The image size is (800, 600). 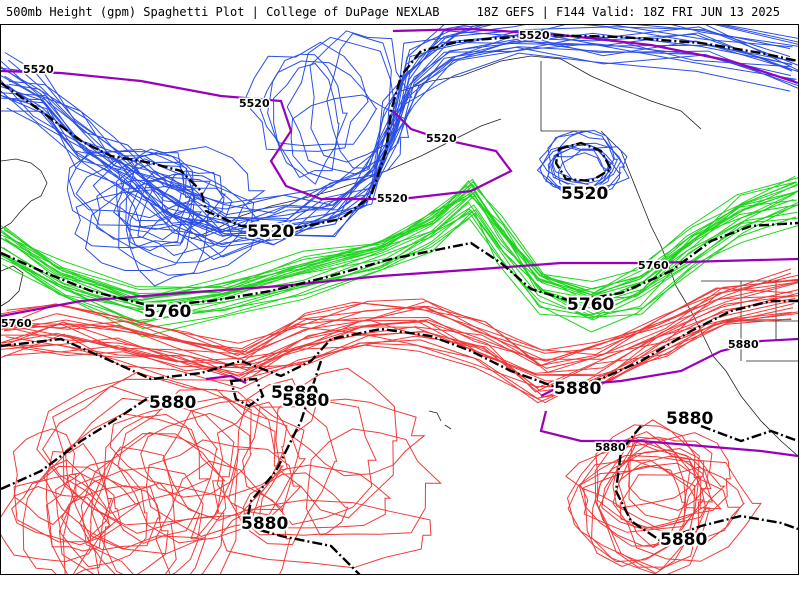 What do you see at coordinates (610, 447) in the screenshot?
I see `reference-label: 5880` at bounding box center [610, 447].